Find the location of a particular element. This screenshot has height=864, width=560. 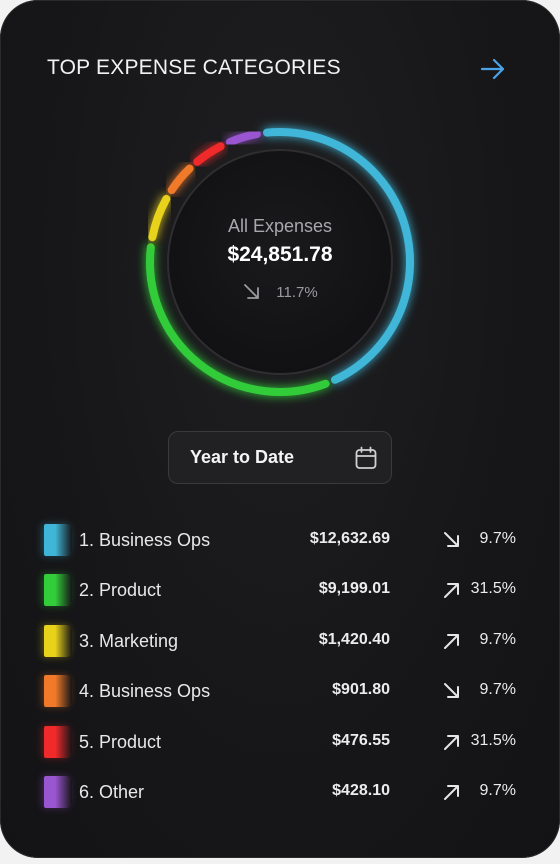

category-row: 3. Marketing $1,420.40 9.7% is located at coordinates (280, 642).